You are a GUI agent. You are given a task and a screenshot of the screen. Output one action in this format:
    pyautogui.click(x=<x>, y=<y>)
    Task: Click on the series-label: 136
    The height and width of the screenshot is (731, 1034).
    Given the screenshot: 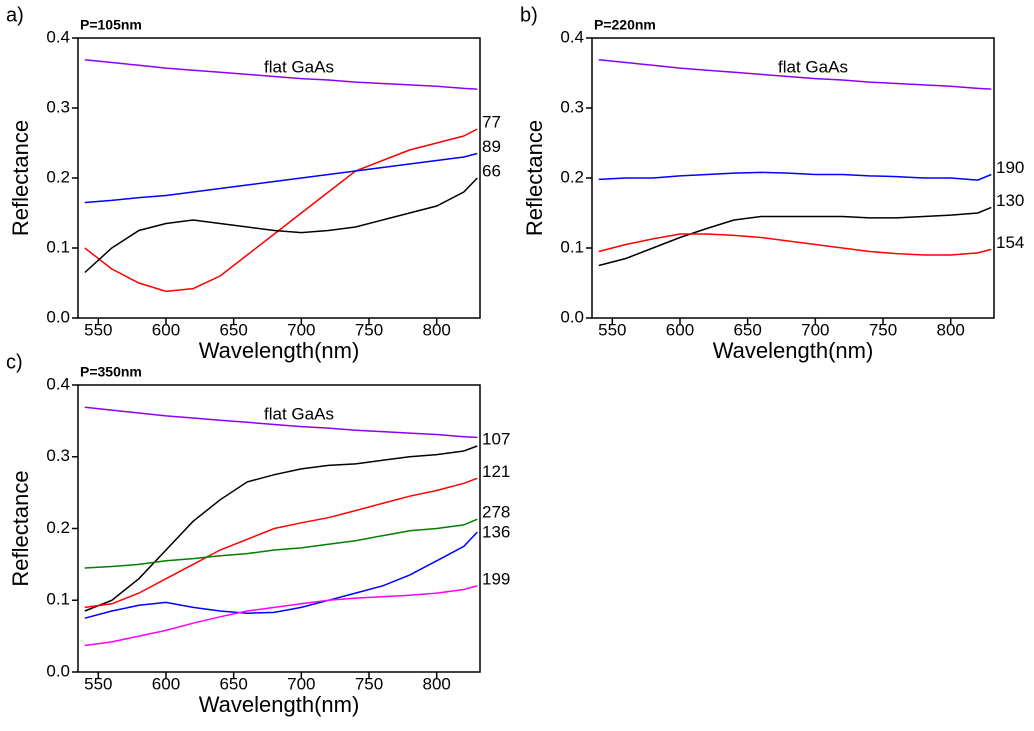 What is the action you would take?
    pyautogui.click(x=496, y=532)
    